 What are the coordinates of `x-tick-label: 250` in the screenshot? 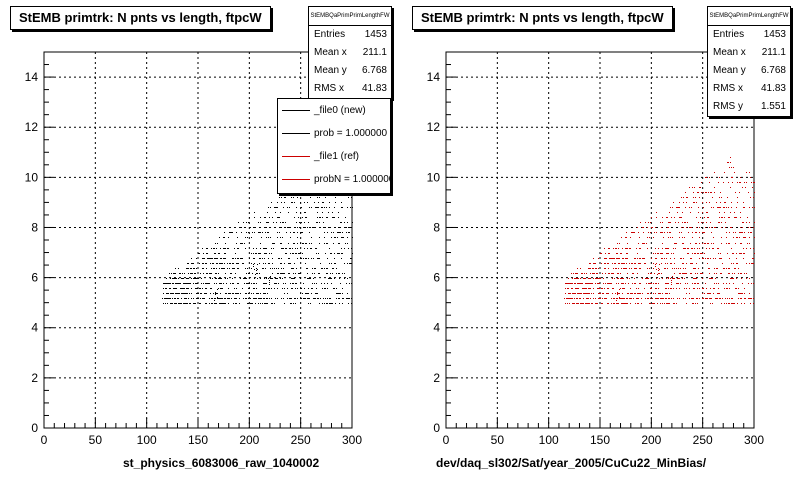 It's located at (301, 440).